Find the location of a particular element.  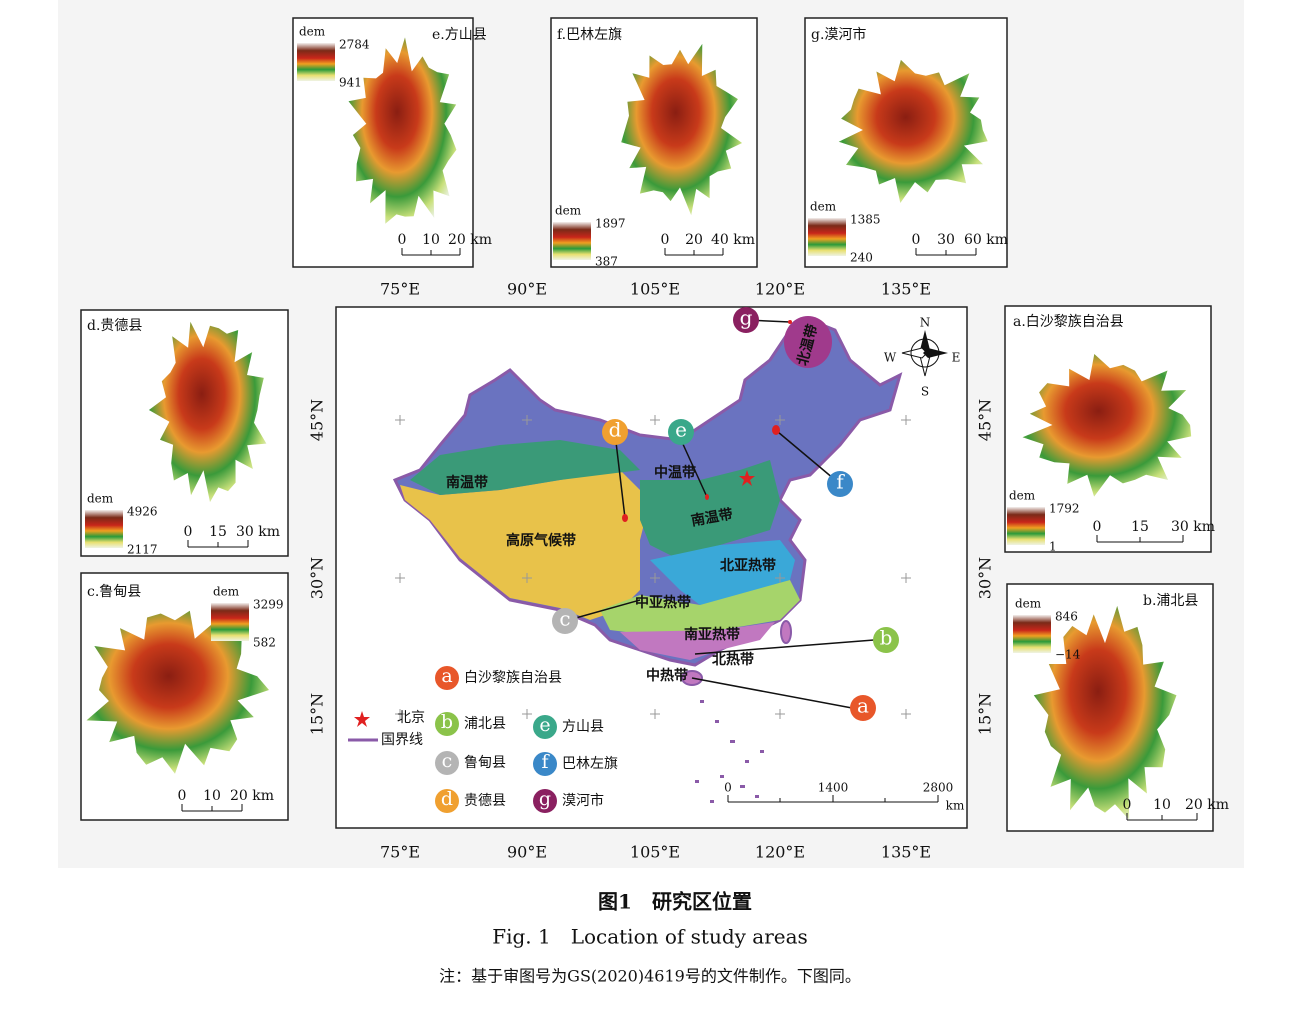

lat-label-right: 15°N is located at coordinates (985, 714).